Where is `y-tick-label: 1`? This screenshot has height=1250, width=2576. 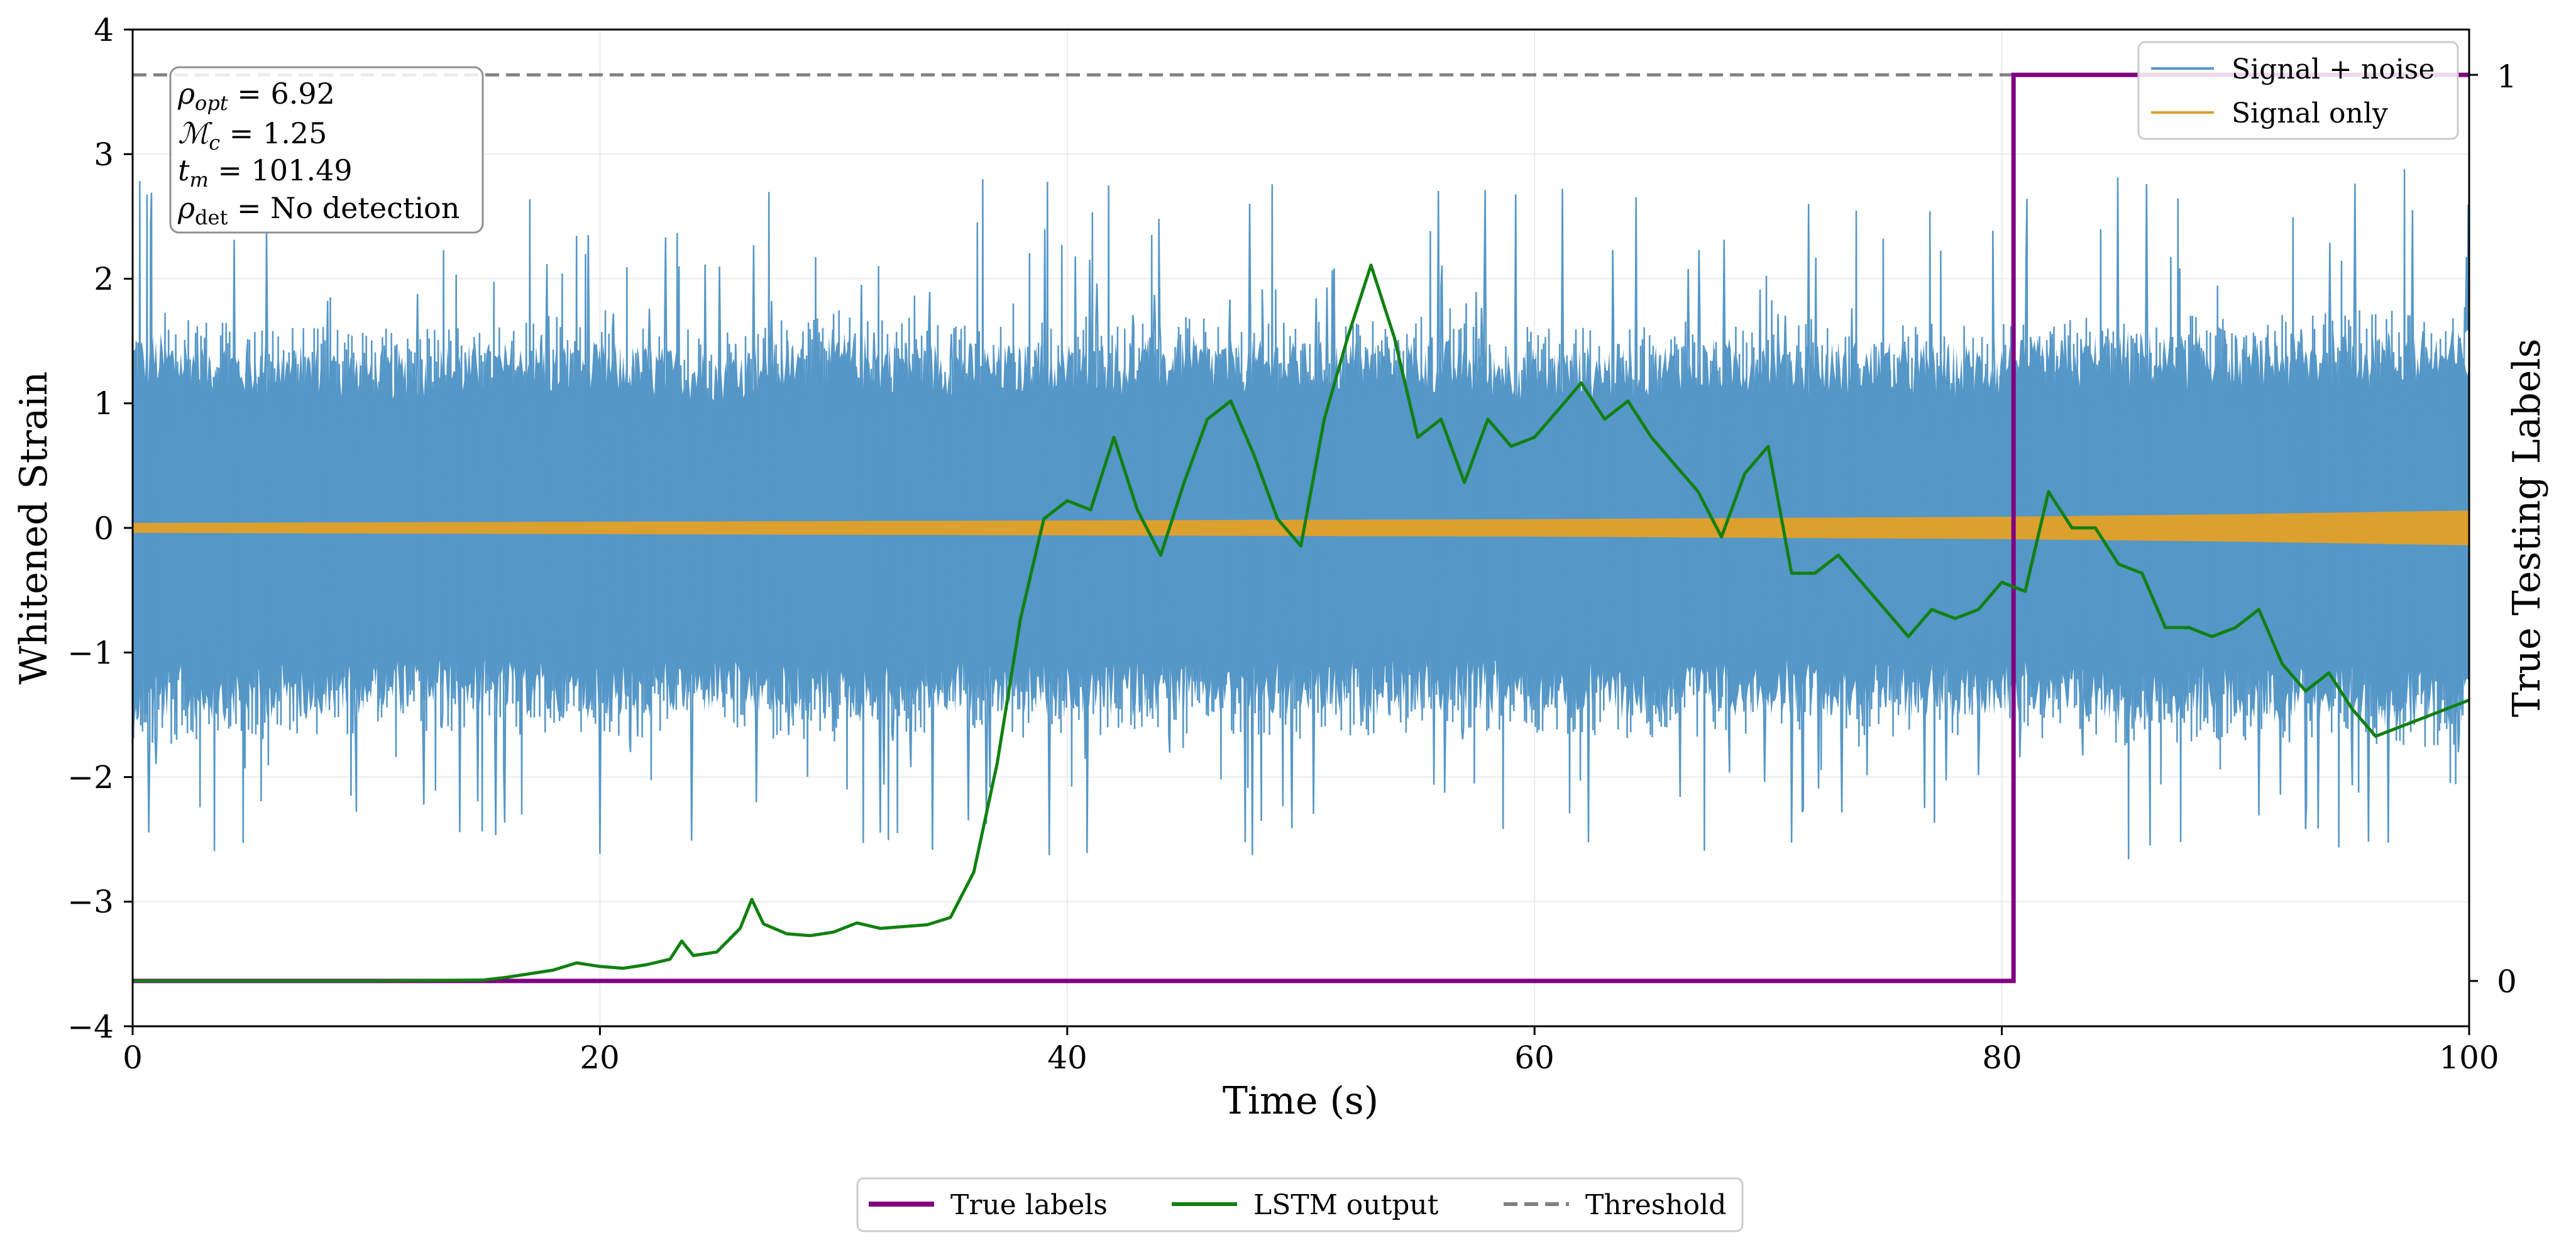
y-tick-label: 1 is located at coordinates (104, 403).